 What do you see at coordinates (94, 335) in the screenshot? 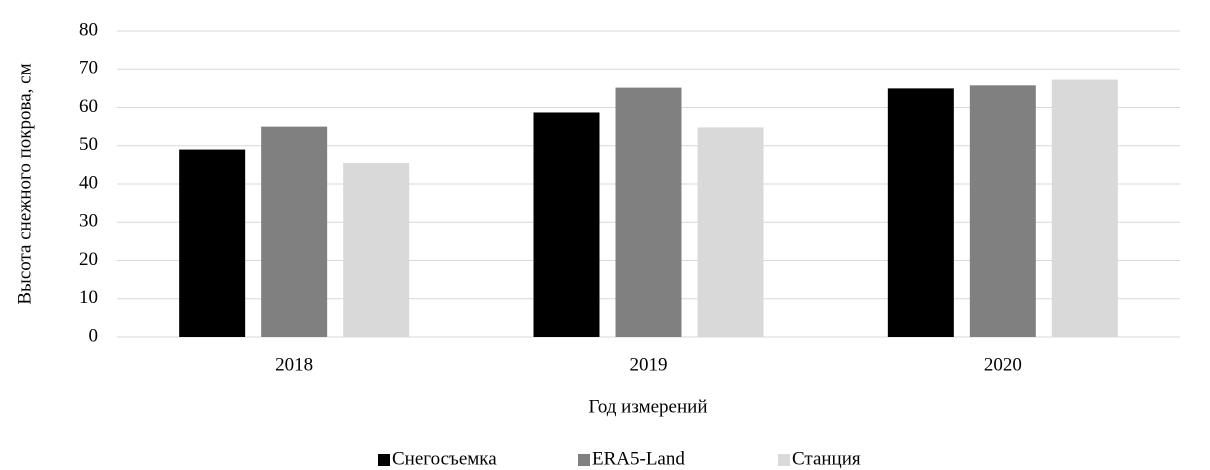
I see `y-tick-label: 0` at bounding box center [94, 335].